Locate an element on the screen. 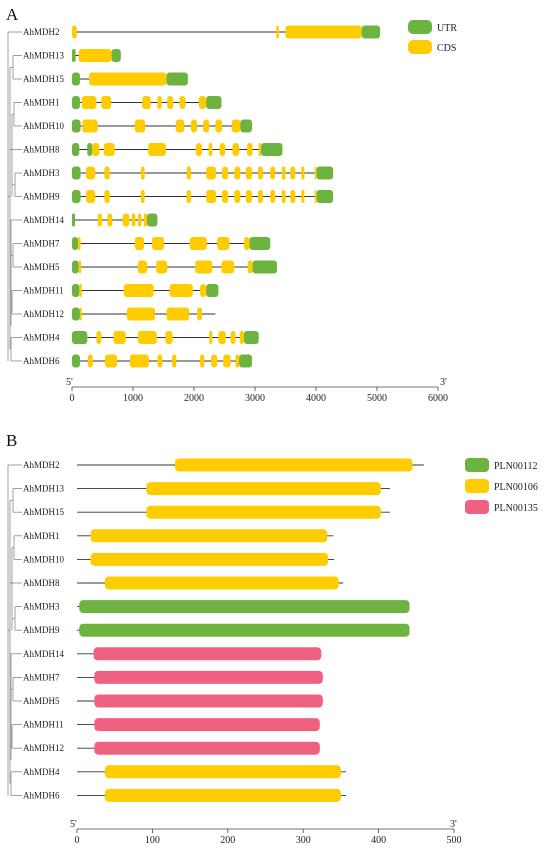  protein-label: AhMDH10 is located at coordinates (44, 559).